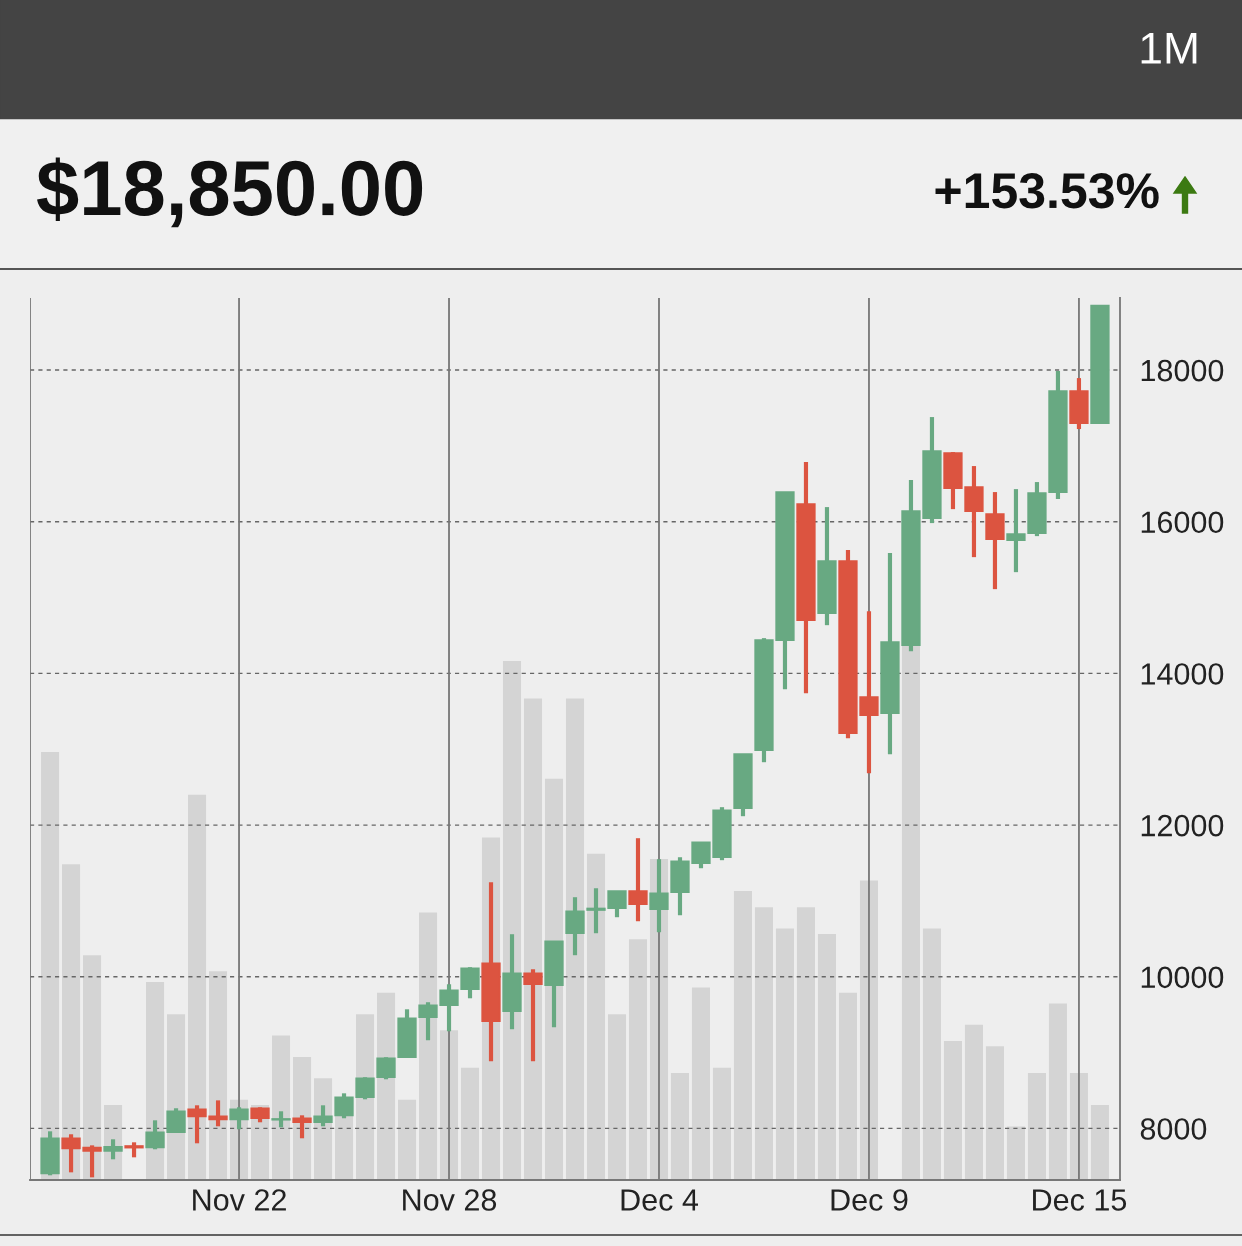  What do you see at coordinates (1080, 1200) in the screenshot?
I see `x-tick-label: Dec 15` at bounding box center [1080, 1200].